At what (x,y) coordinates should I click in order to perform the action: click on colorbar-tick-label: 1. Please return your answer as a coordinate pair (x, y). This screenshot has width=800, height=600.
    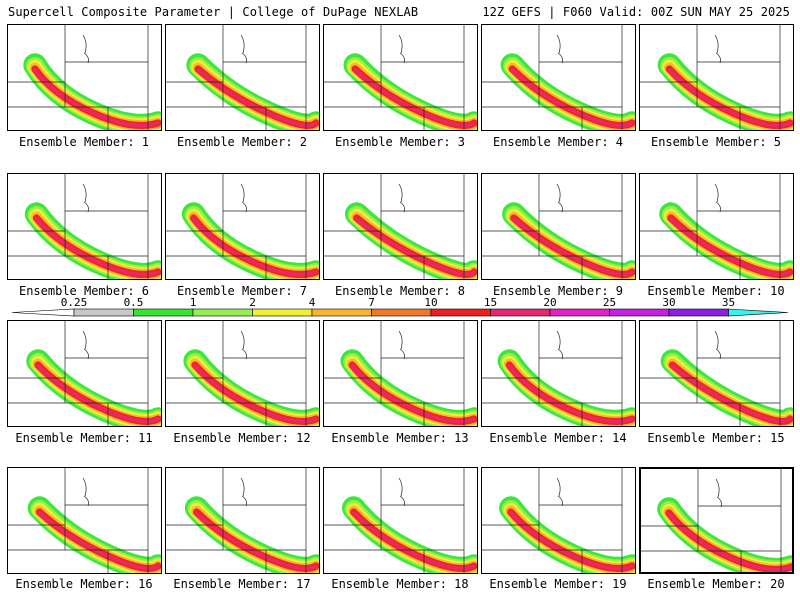
    Looking at the image, I should click on (193, 302).